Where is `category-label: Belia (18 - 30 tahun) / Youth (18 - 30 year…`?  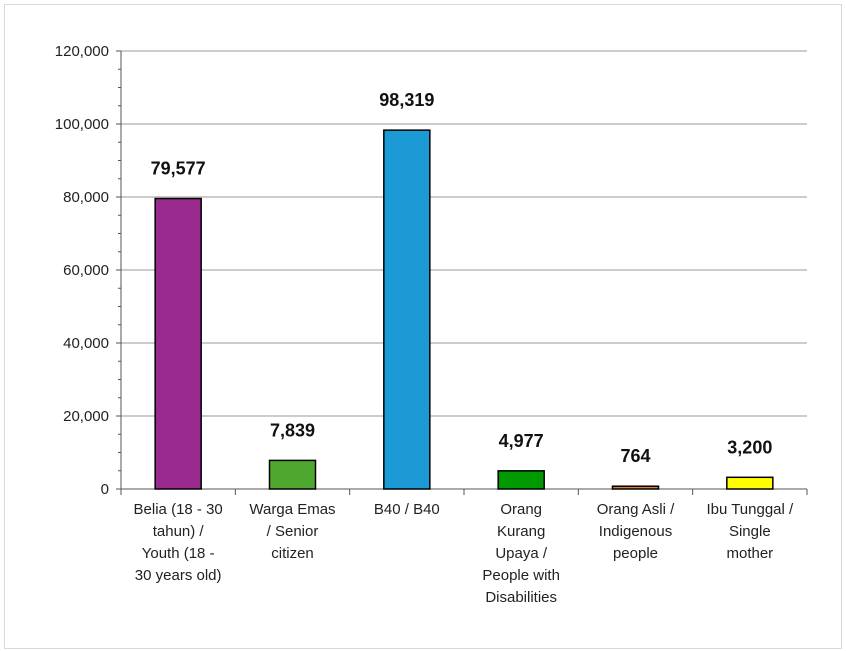 category-label: Belia (18 - 30 tahun) / Youth (18 - 30 year… is located at coordinates (178, 542).